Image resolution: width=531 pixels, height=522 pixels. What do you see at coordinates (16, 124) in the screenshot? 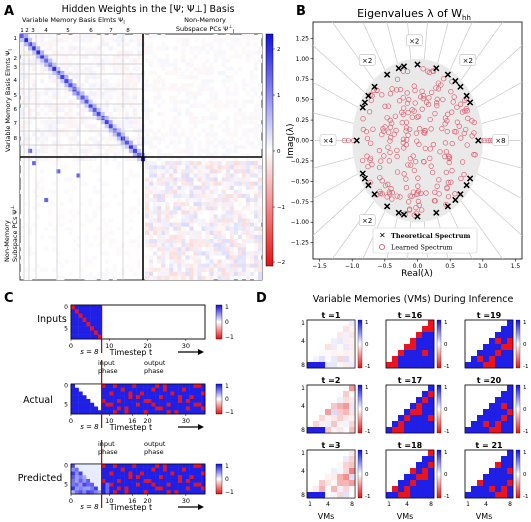
I see `panel-a-row-tick: 7` at bounding box center [16, 124].